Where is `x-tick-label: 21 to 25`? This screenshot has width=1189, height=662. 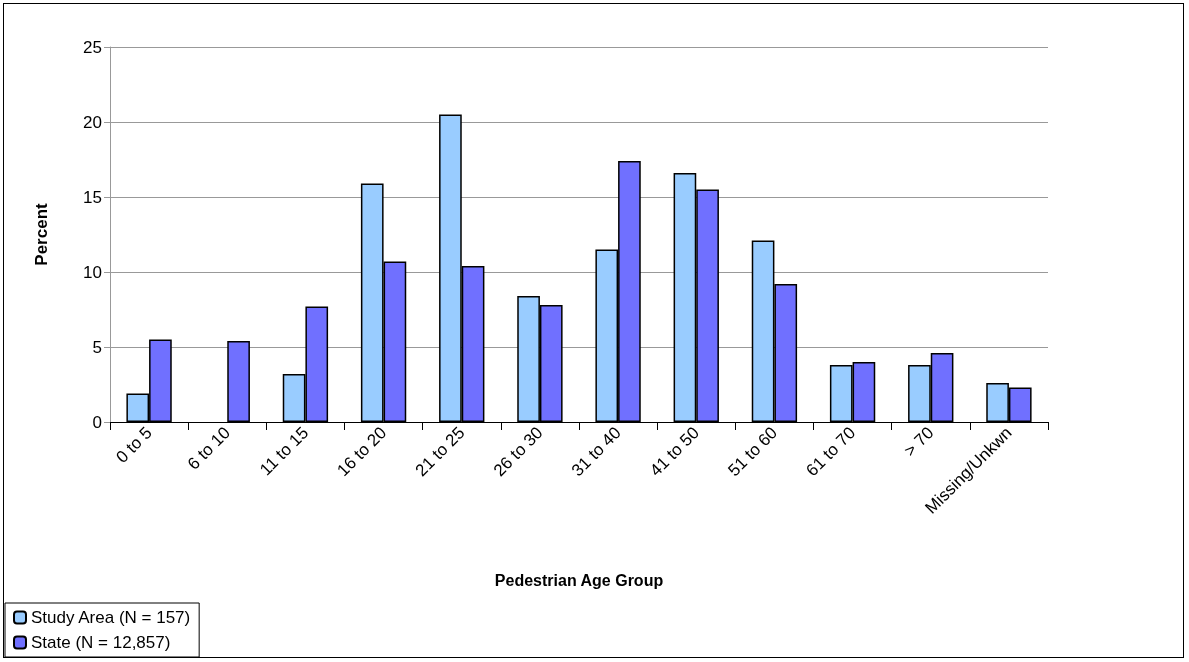
x-tick-label: 21 to 25 is located at coordinates (440, 452).